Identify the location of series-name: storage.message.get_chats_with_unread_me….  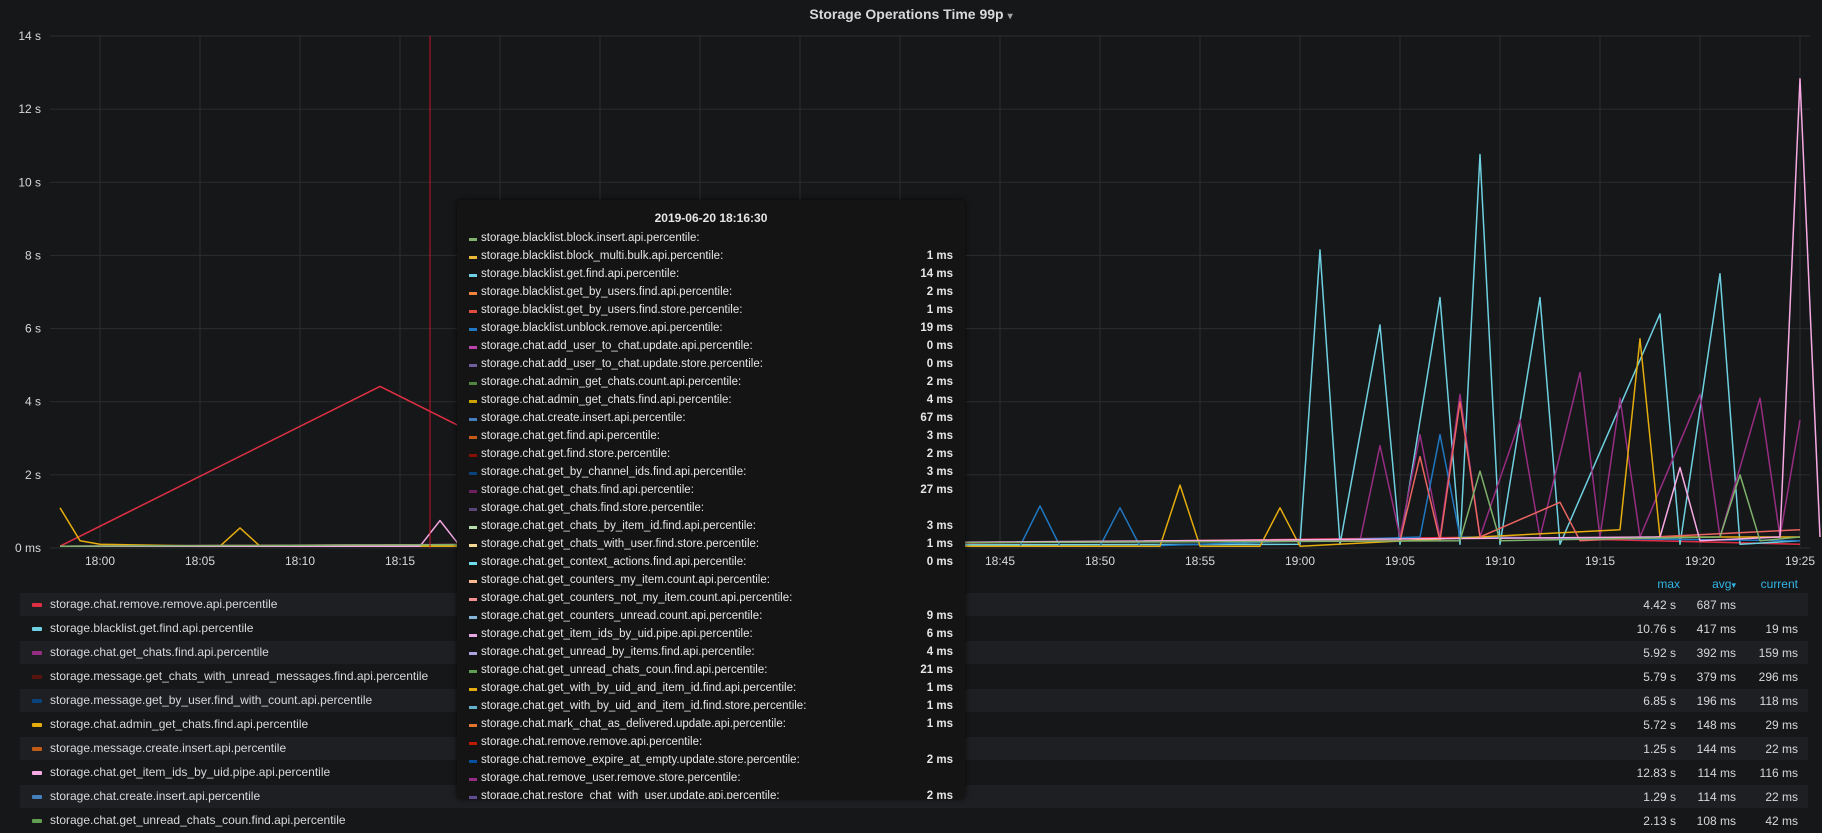
(239, 676).